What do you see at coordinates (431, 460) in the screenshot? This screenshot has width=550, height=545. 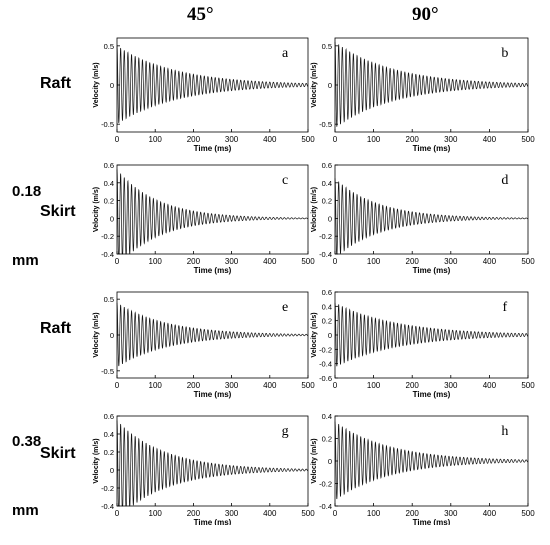 I see `velocity-trace-h` at bounding box center [431, 460].